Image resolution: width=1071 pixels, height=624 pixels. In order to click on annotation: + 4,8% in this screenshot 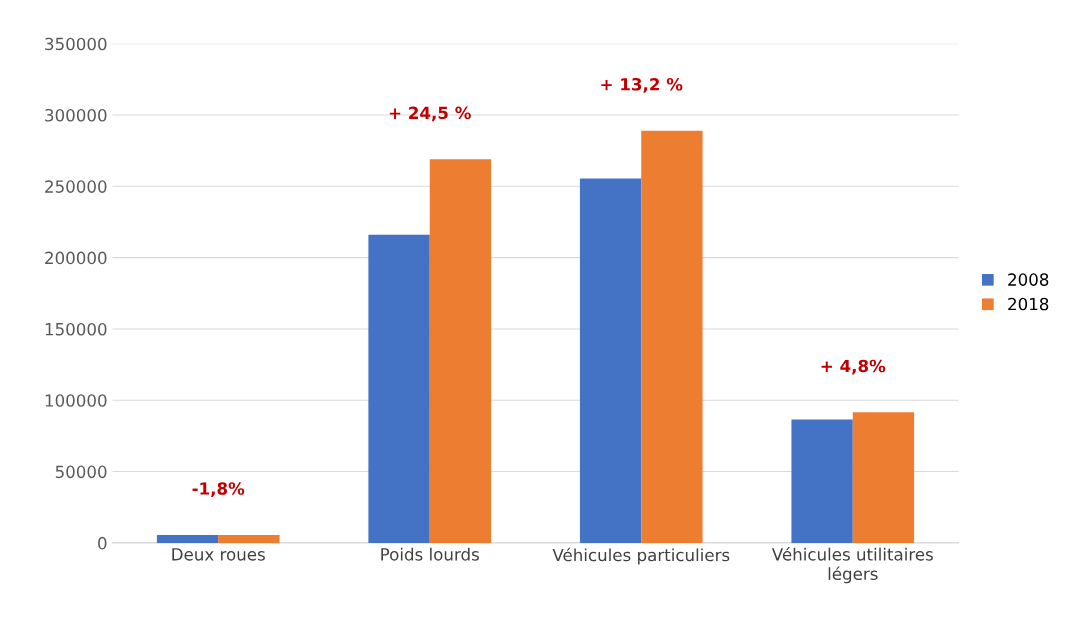, I will do `click(853, 367)`.